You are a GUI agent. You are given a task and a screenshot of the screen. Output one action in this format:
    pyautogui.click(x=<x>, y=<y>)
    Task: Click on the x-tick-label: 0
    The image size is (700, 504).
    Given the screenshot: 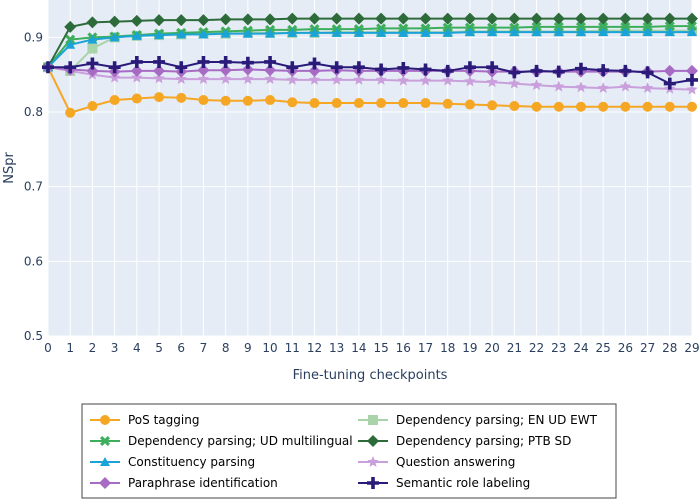 What is the action you would take?
    pyautogui.click(x=48, y=348)
    